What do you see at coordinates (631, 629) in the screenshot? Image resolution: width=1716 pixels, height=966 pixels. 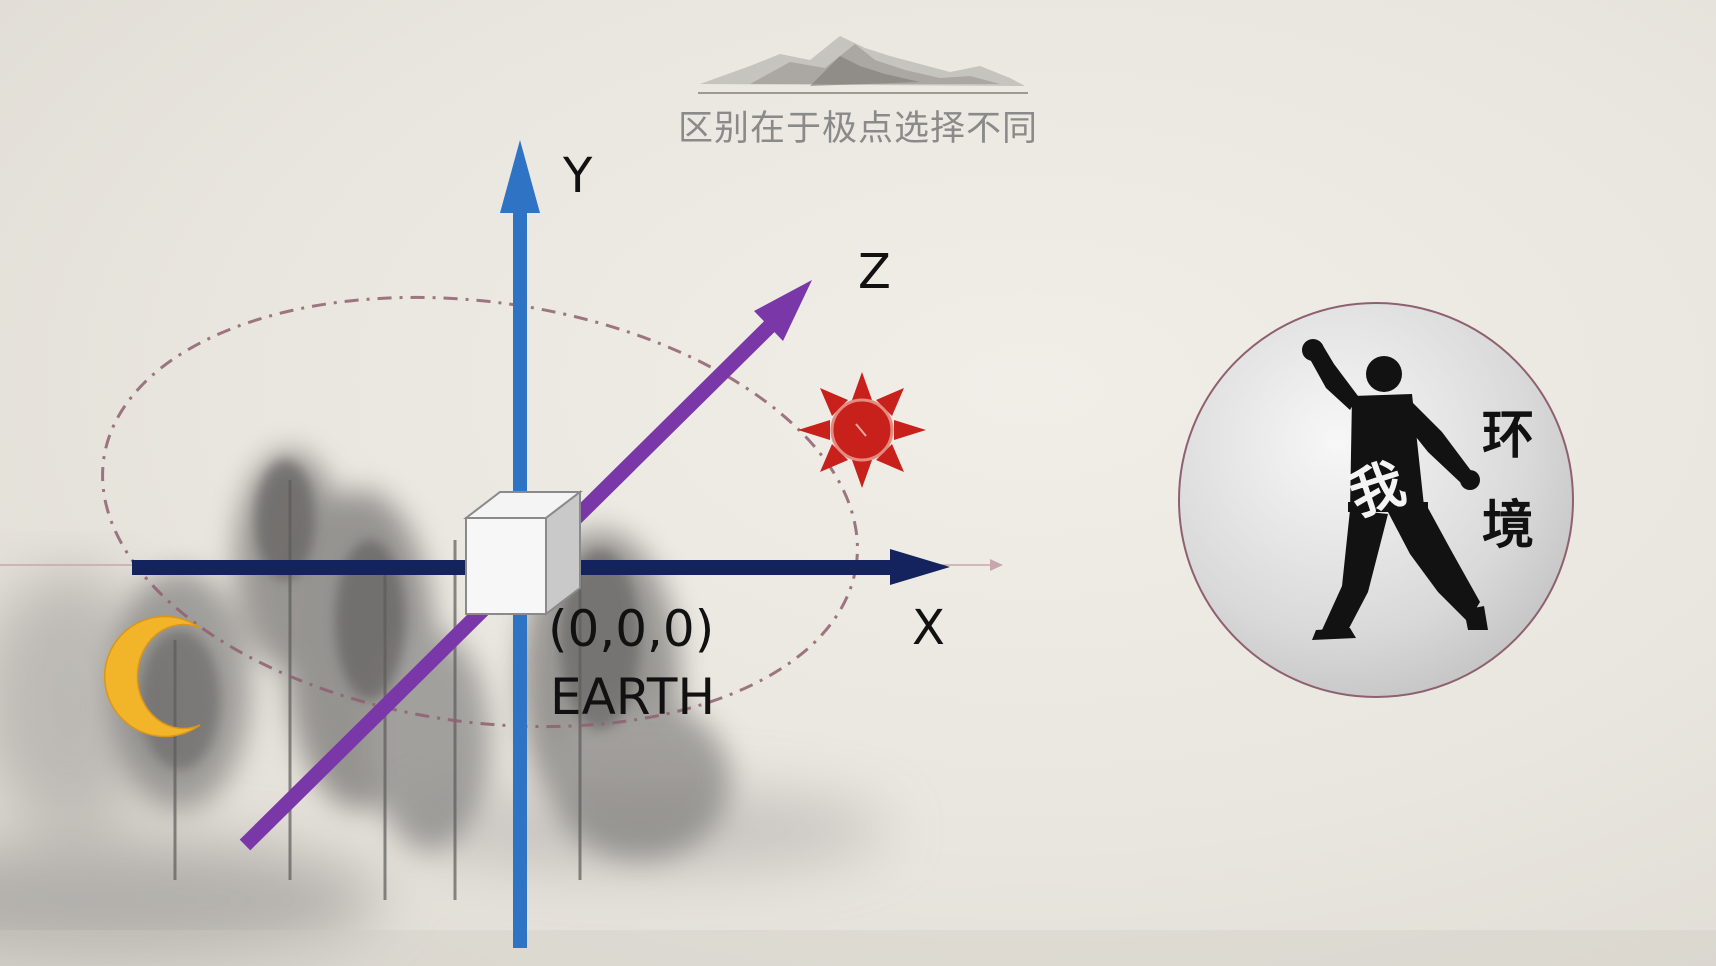 I see `origin-coords: (0,0,0)` at bounding box center [631, 629].